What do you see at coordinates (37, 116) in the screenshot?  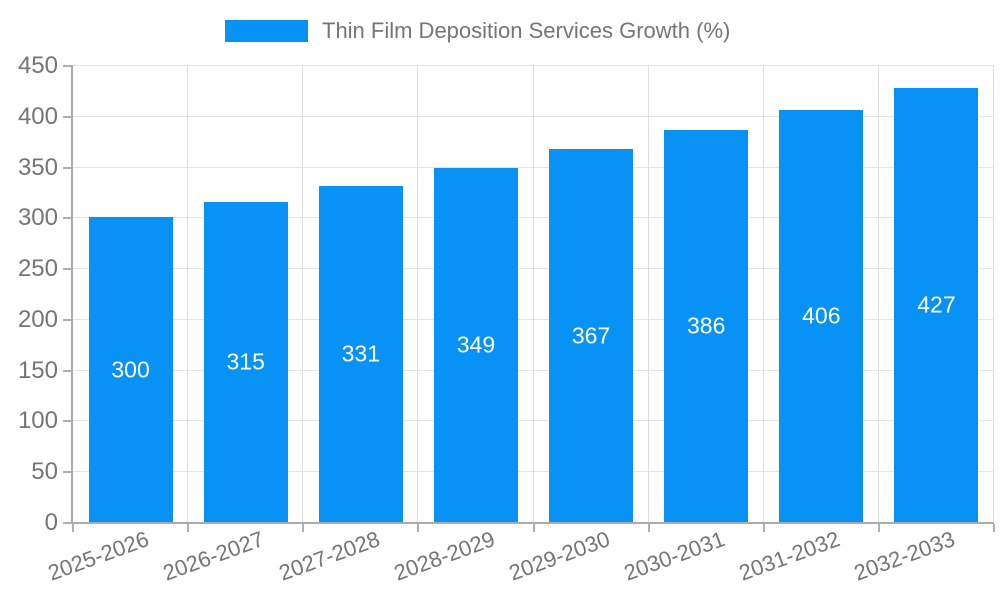 I see `y-axis-tick-label: 400` at bounding box center [37, 116].